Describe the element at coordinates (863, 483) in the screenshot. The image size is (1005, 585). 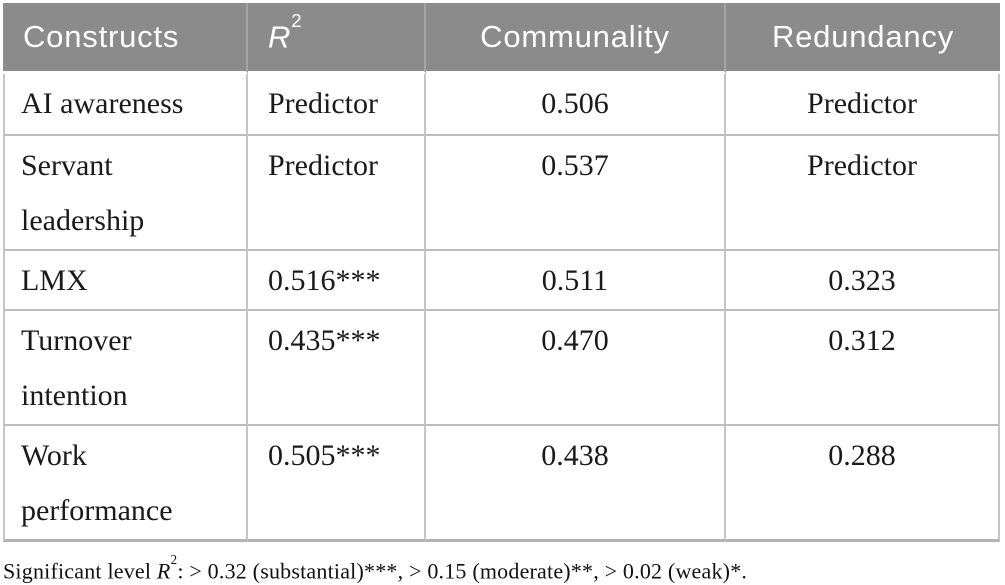
I see `redundancy-value: 0.288` at that location.